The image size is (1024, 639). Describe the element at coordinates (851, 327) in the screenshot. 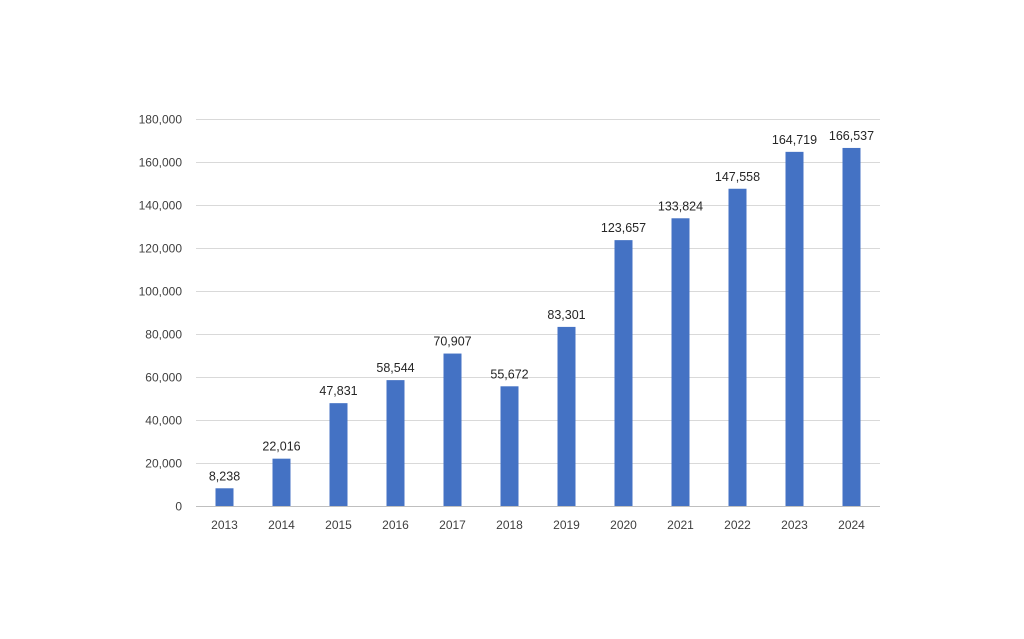

I see `bar-2024` at that location.